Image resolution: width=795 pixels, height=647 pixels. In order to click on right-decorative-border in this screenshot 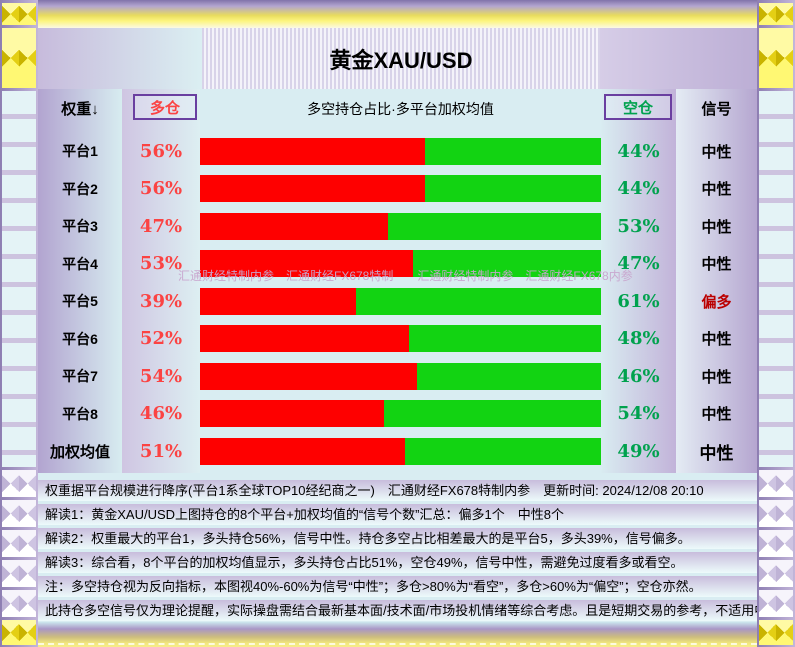, I will do `click(776, 323)`.